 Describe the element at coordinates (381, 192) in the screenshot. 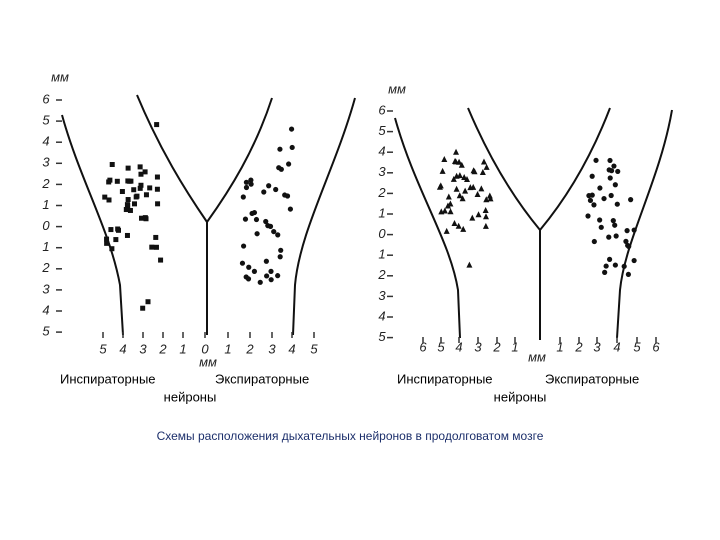

I see `y-tick-label: 2` at that location.